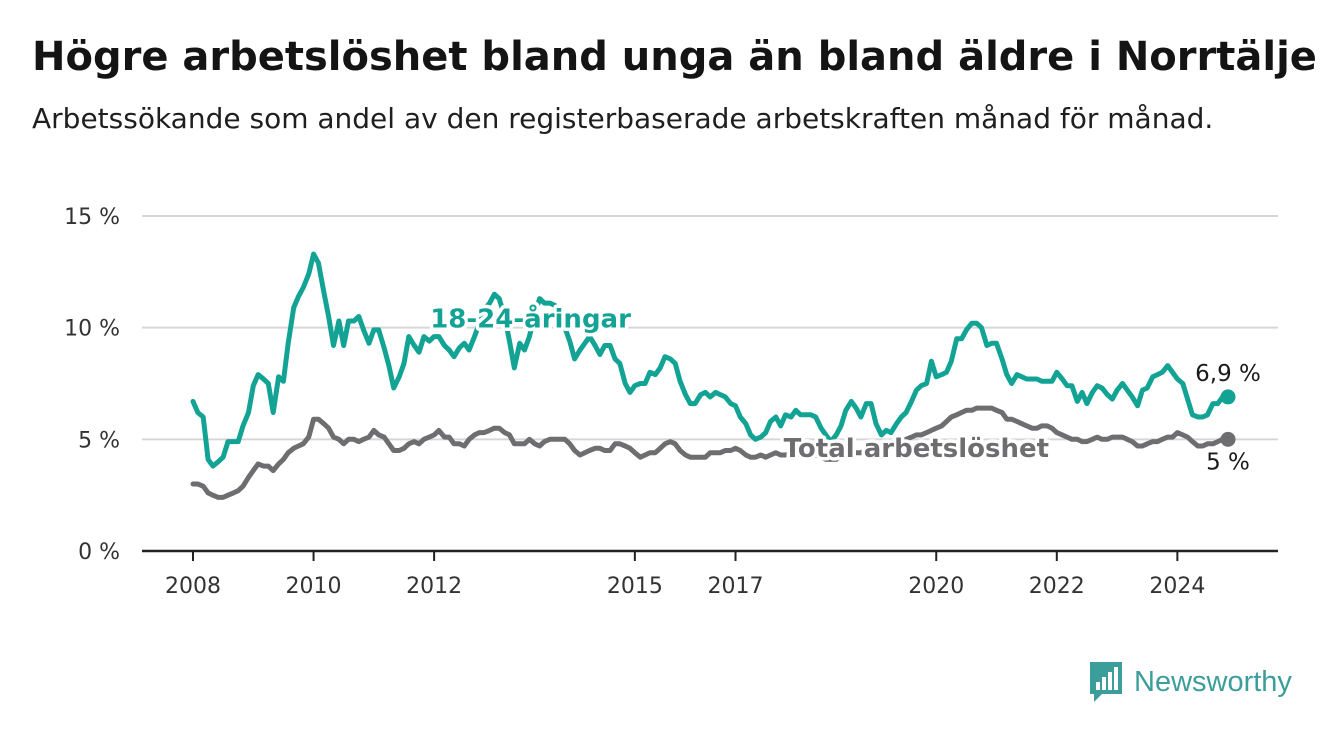 The width and height of the screenshot is (1340, 734). I want to click on x-tick-label: 2015, so click(635, 586).